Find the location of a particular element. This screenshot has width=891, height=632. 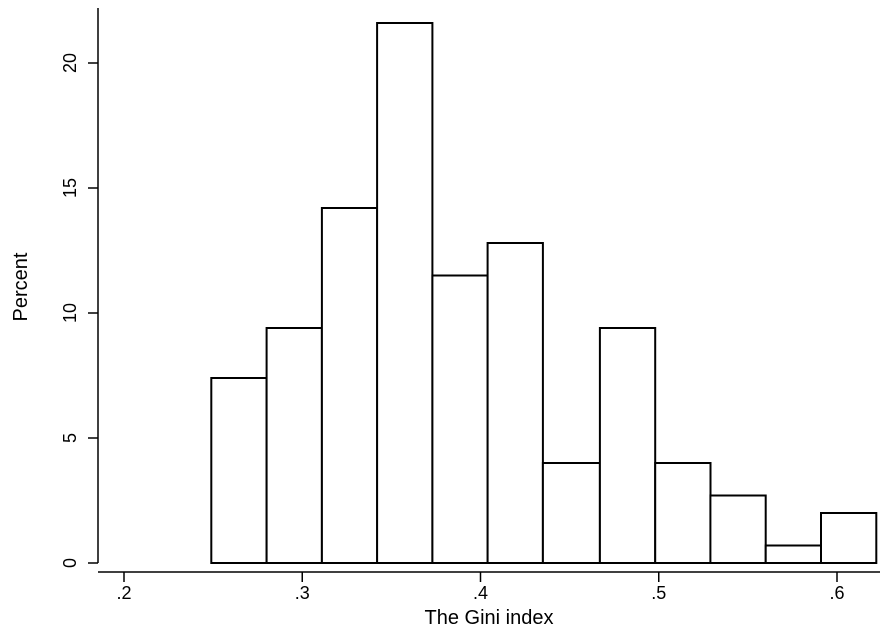

y-tick-label: 5 is located at coordinates (70, 438).